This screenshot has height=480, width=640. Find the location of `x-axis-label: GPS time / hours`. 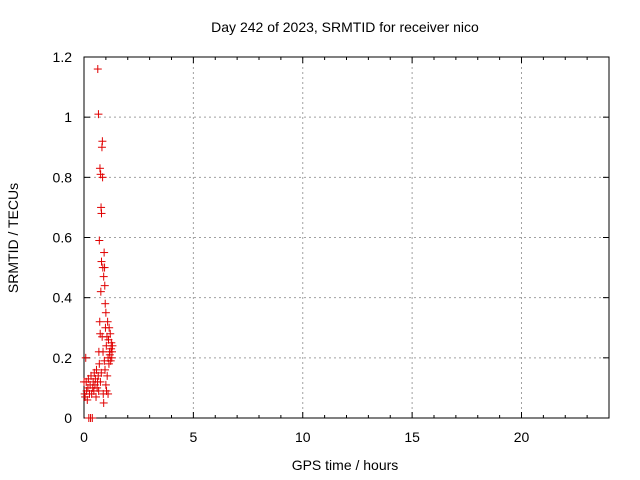

x-axis-label: GPS time / hours is located at coordinates (345, 465).